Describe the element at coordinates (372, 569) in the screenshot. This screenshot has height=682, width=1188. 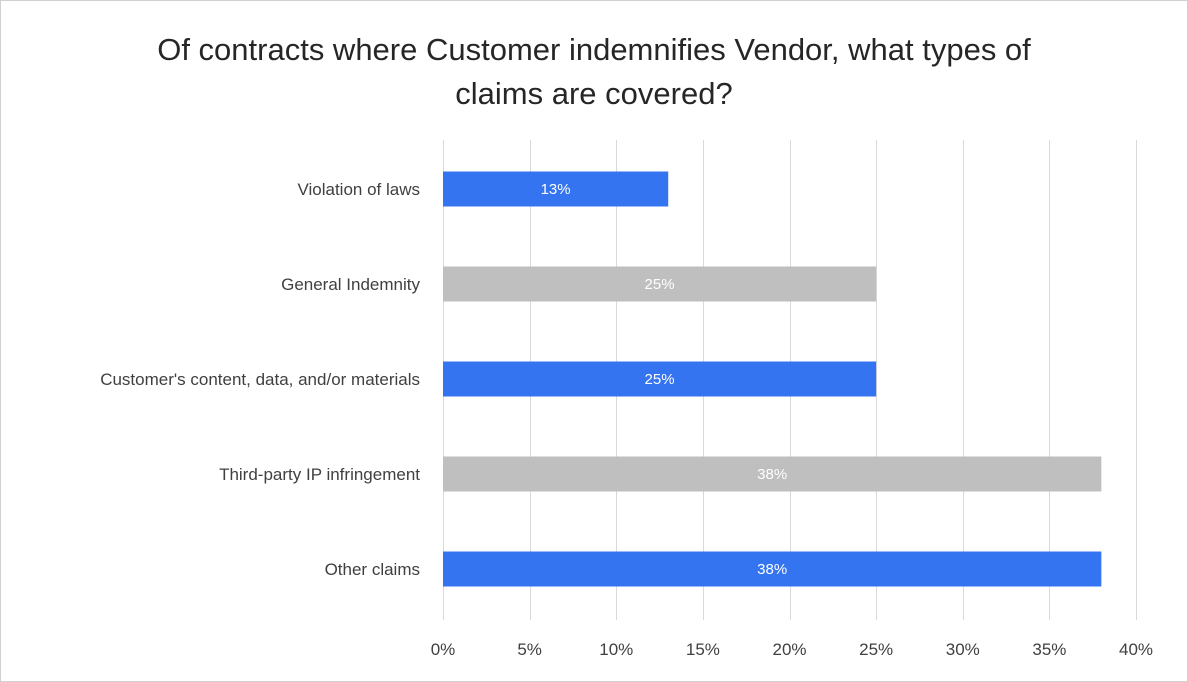
I see `category-label: Other claims` at that location.